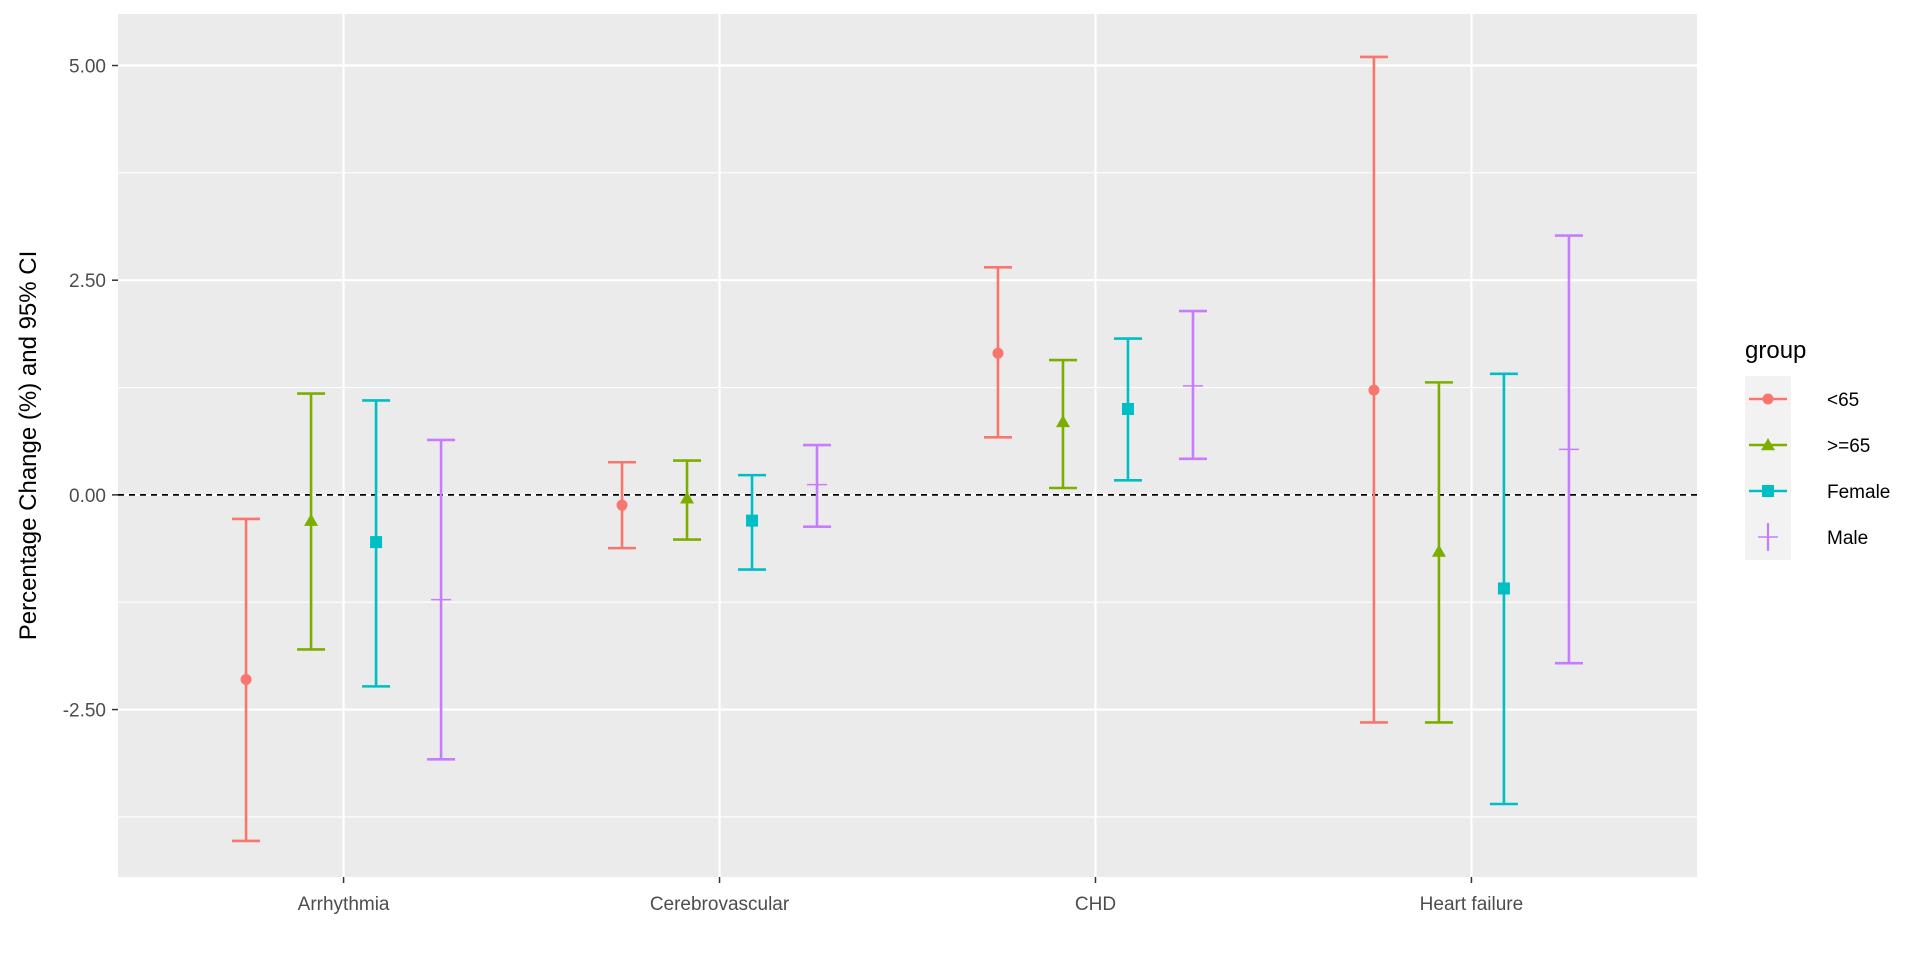 This screenshot has height=960, width=1920. Describe the element at coordinates (1843, 400) in the screenshot. I see `legend-label: <65` at that location.